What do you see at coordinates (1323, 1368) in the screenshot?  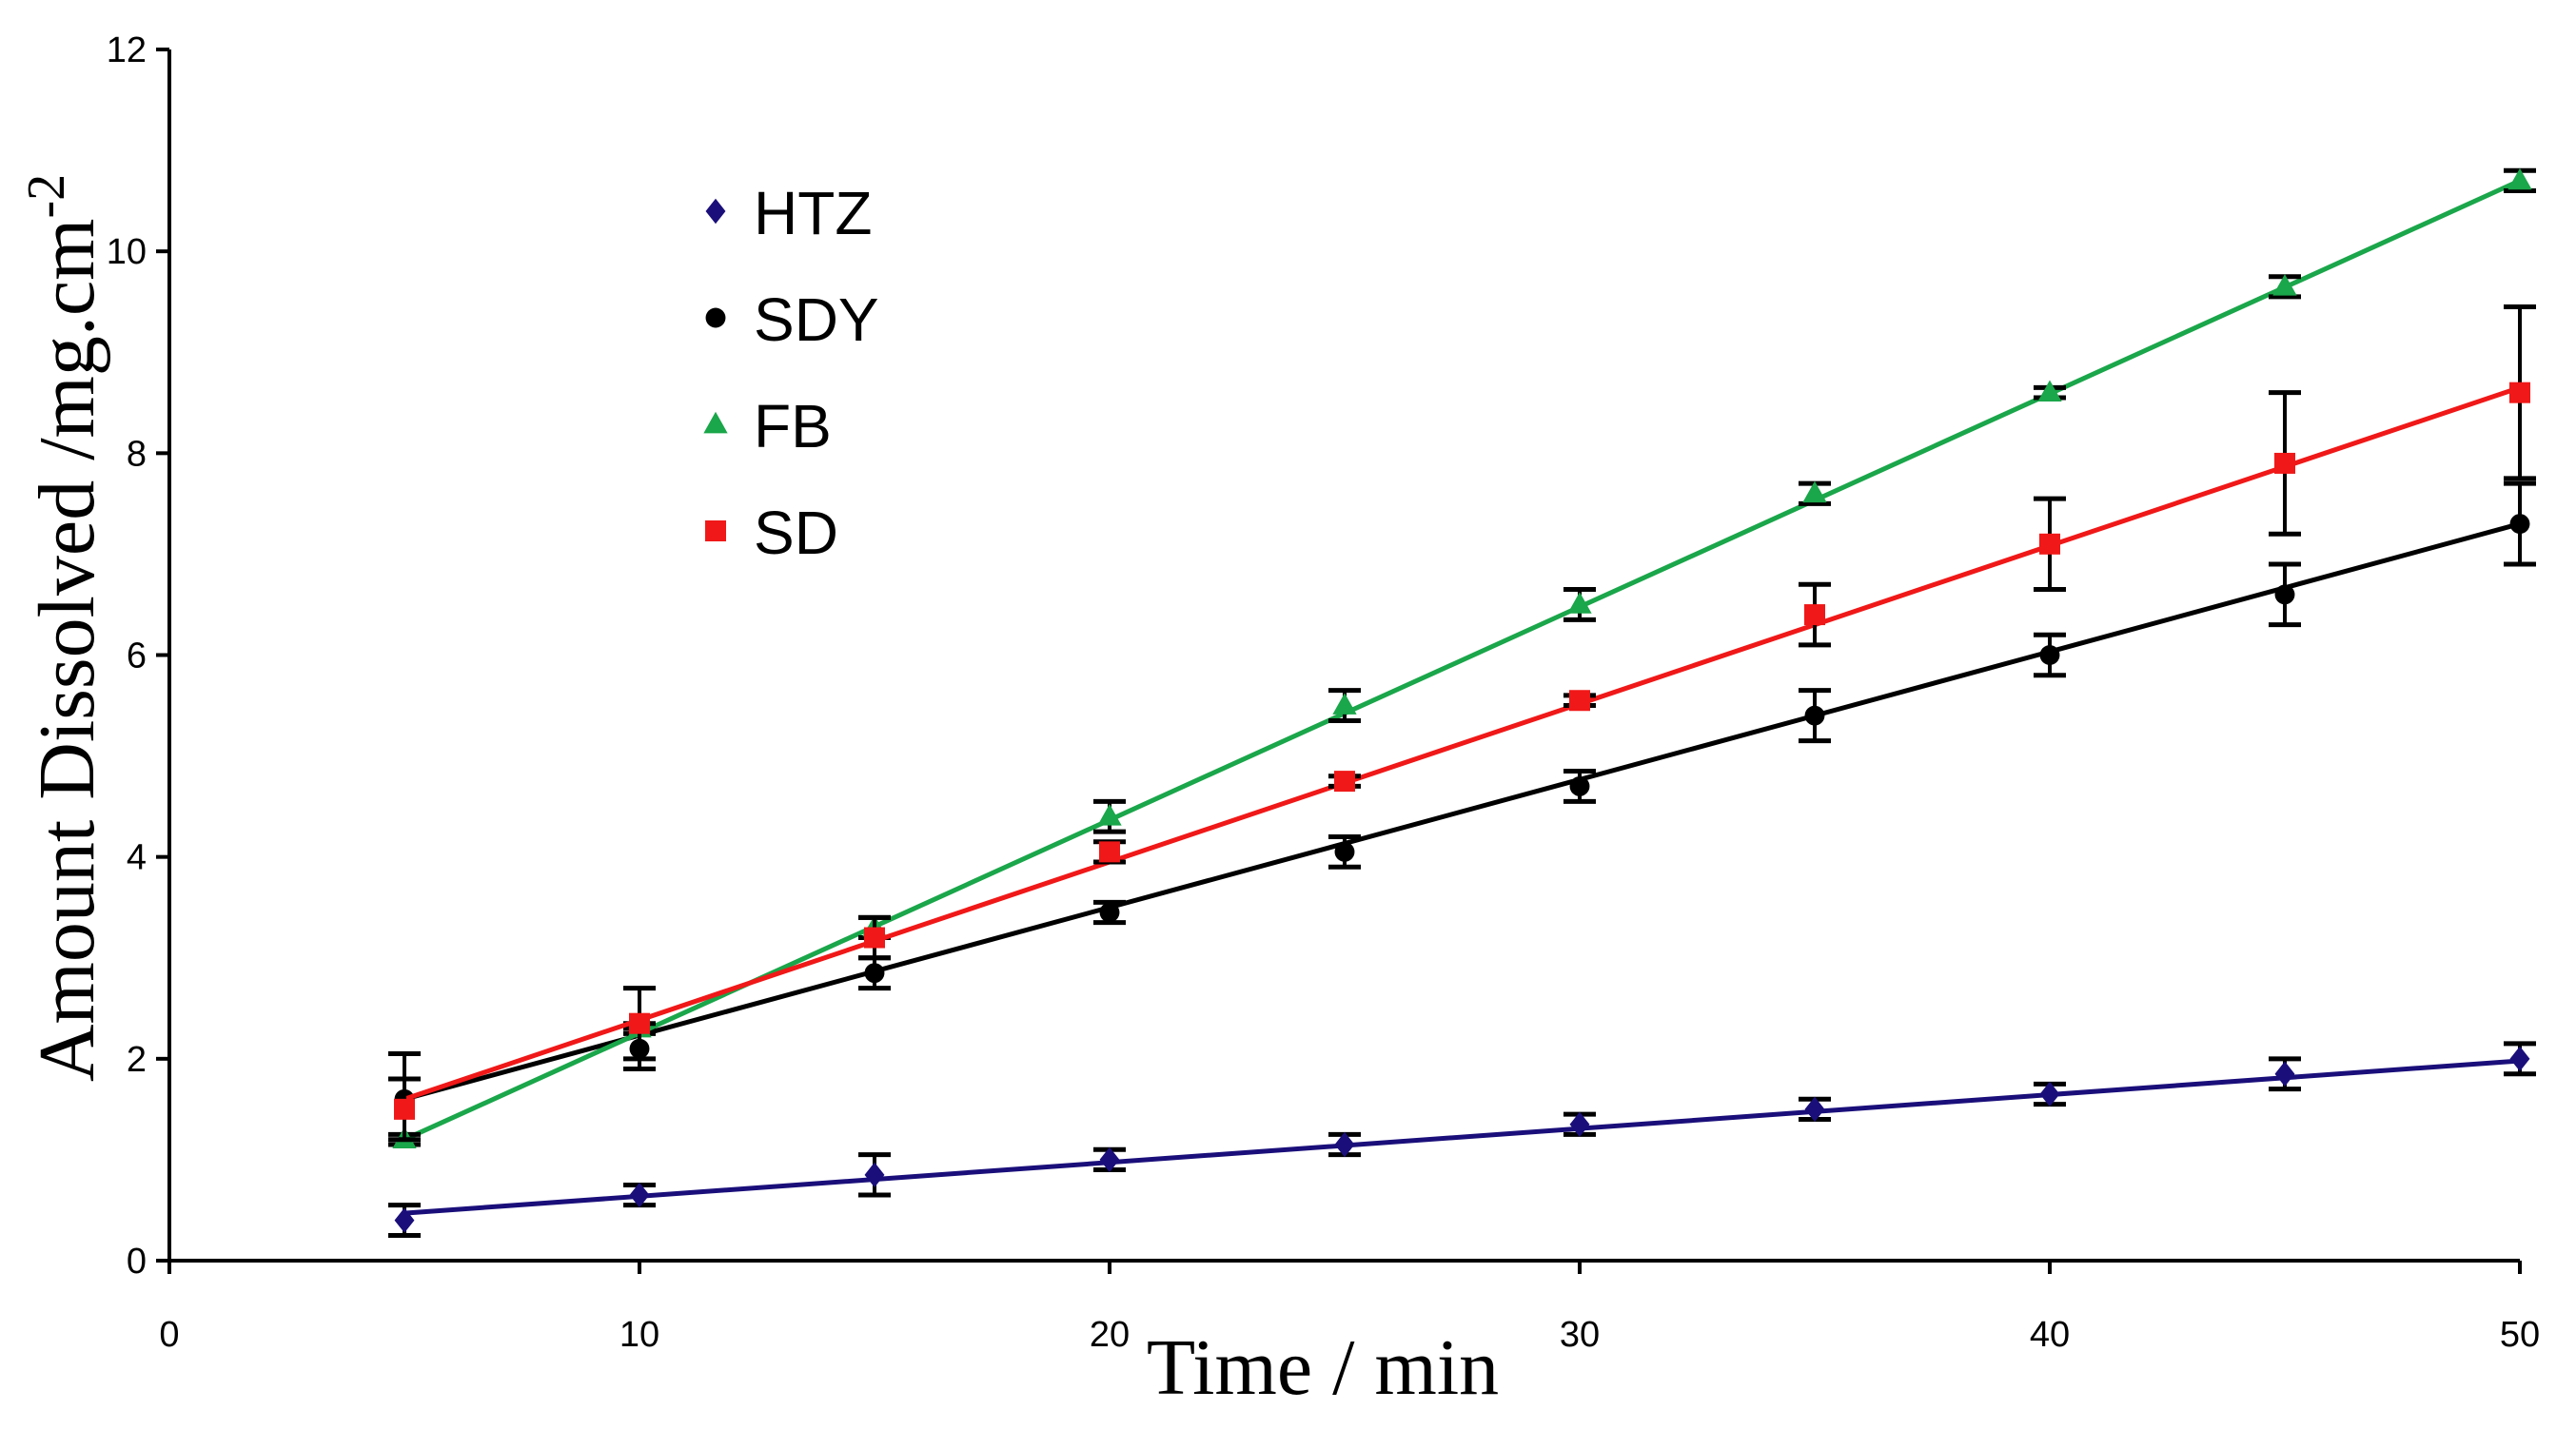 I see `x-axis-title: Time / min` at bounding box center [1323, 1368].